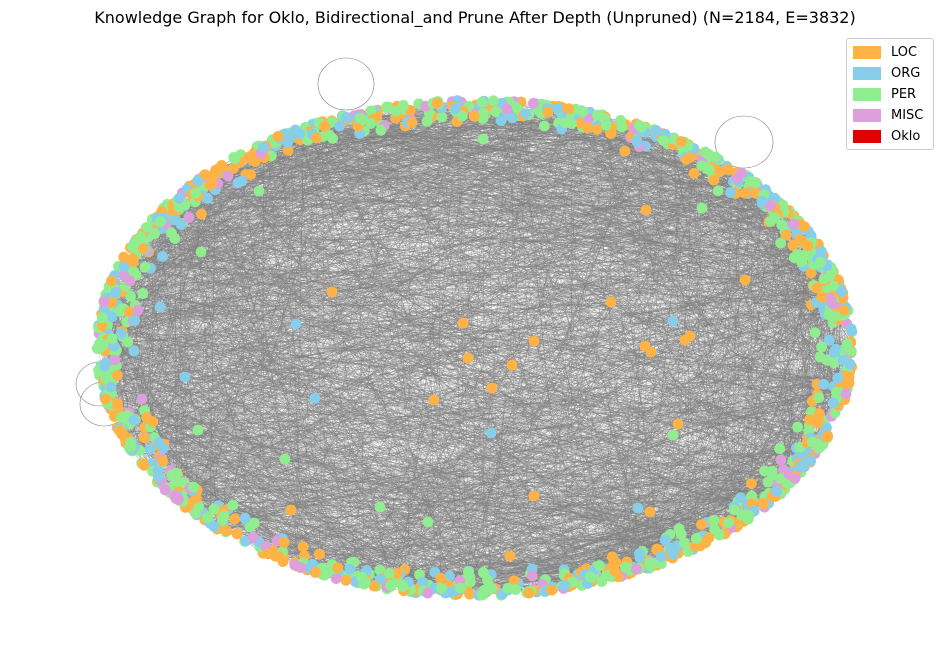  What do you see at coordinates (906, 73) in the screenshot?
I see `legend-label-org: ORG` at bounding box center [906, 73].